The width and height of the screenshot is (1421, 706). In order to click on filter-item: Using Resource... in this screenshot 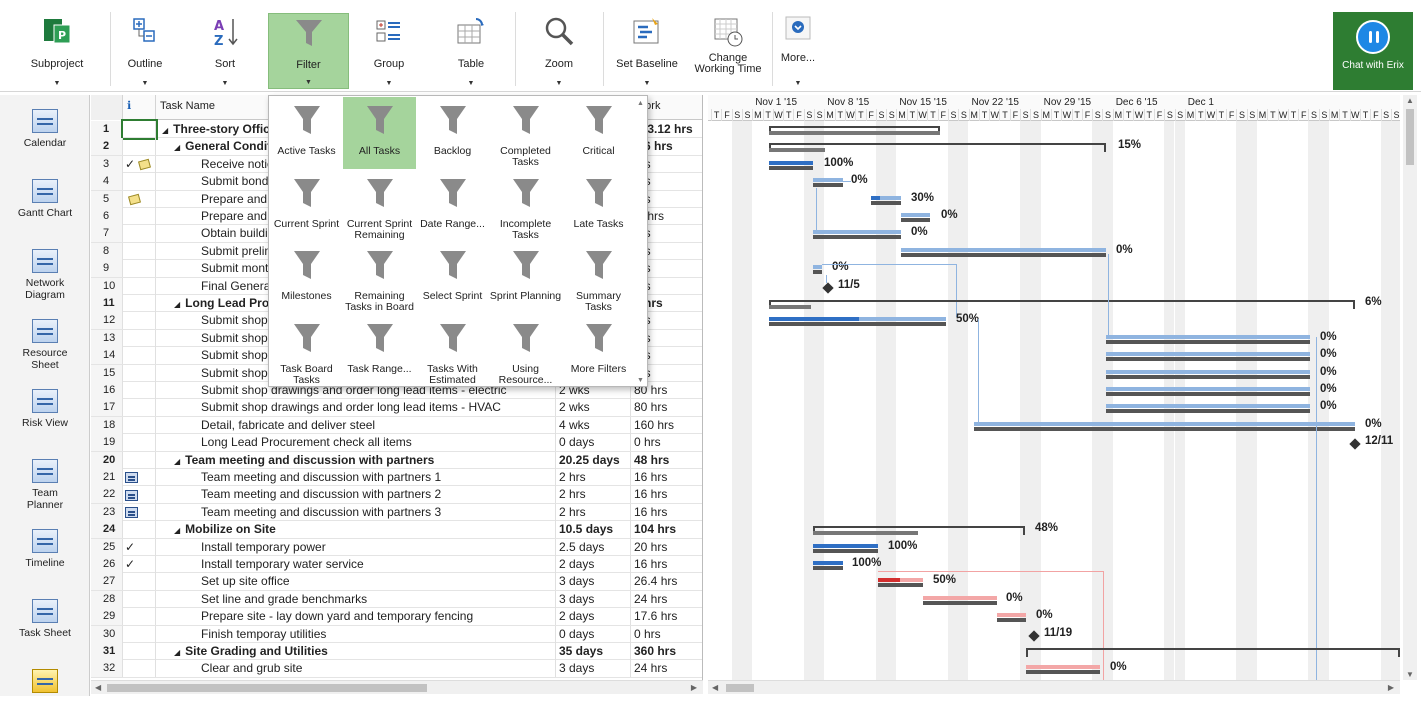, I will do `click(525, 351)`.